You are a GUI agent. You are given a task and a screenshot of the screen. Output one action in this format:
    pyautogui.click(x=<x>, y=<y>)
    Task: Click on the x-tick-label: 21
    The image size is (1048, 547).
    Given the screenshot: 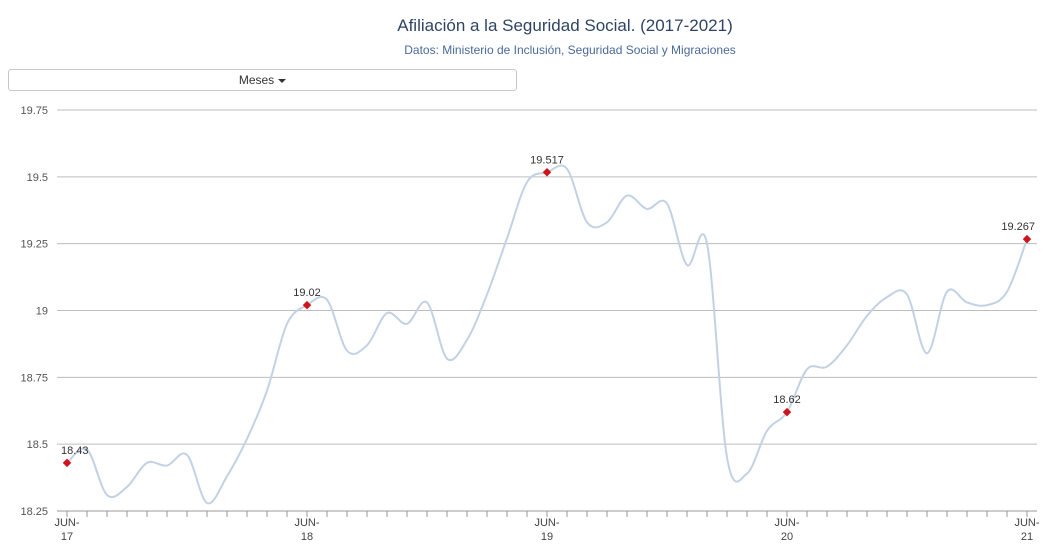 What is the action you would take?
    pyautogui.click(x=1027, y=537)
    